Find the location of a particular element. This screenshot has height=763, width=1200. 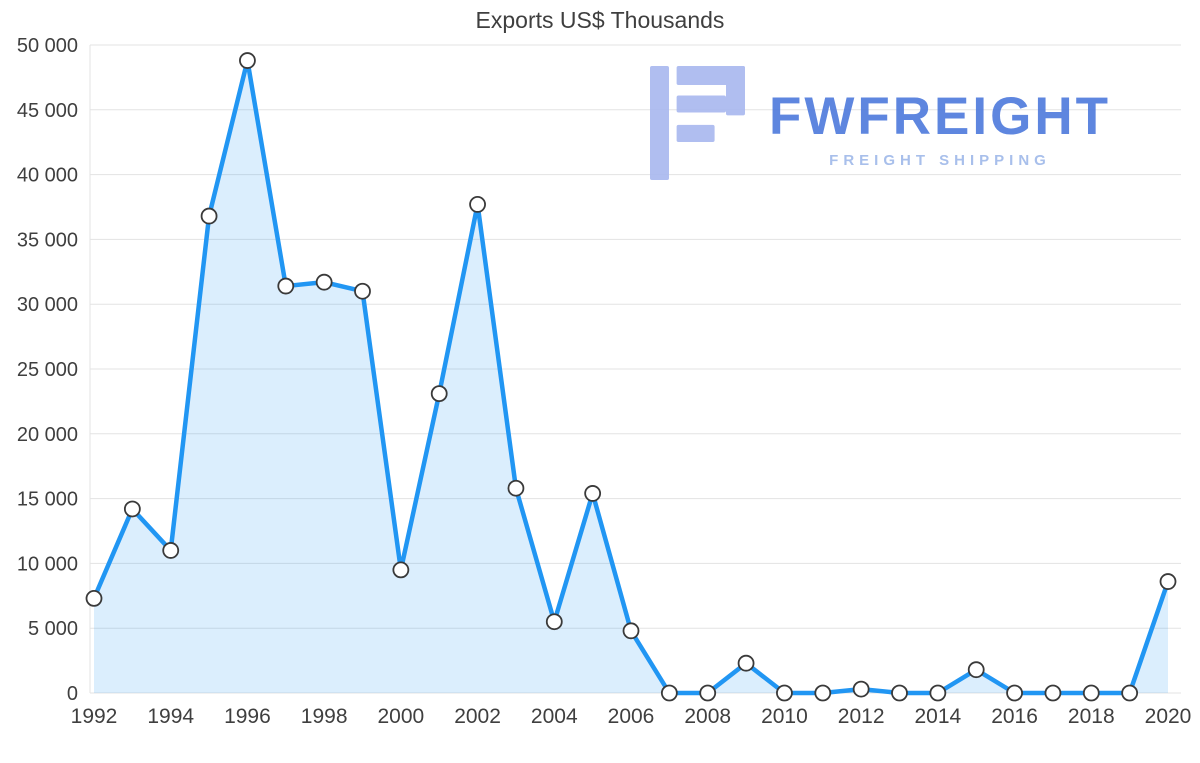

x-axis-label: 1996 is located at coordinates (247, 716).